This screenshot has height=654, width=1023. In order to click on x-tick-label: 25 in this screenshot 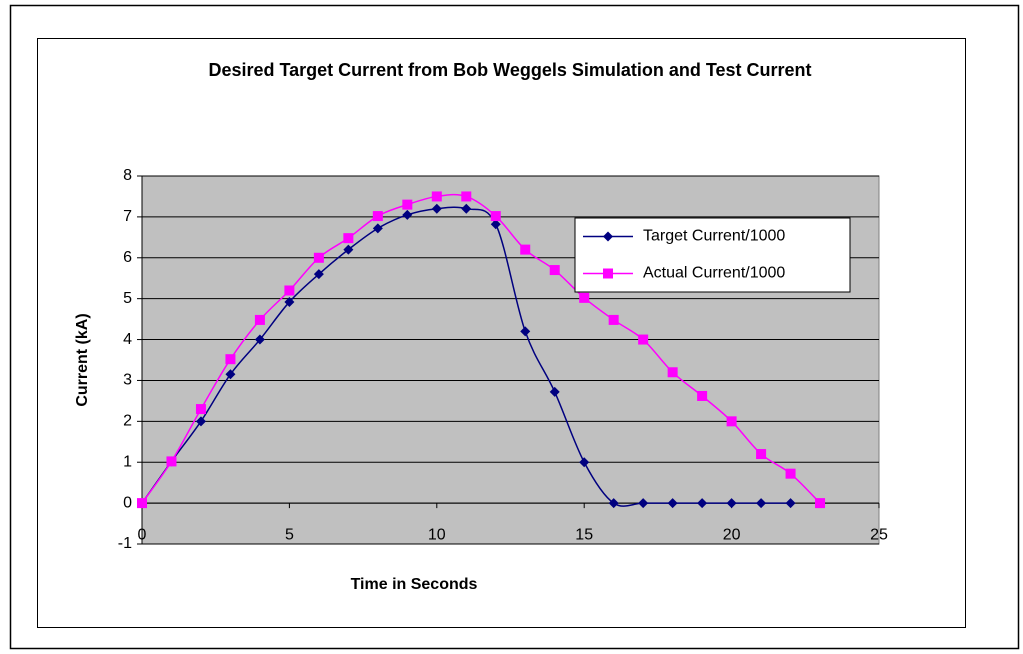, I will do `click(879, 534)`.